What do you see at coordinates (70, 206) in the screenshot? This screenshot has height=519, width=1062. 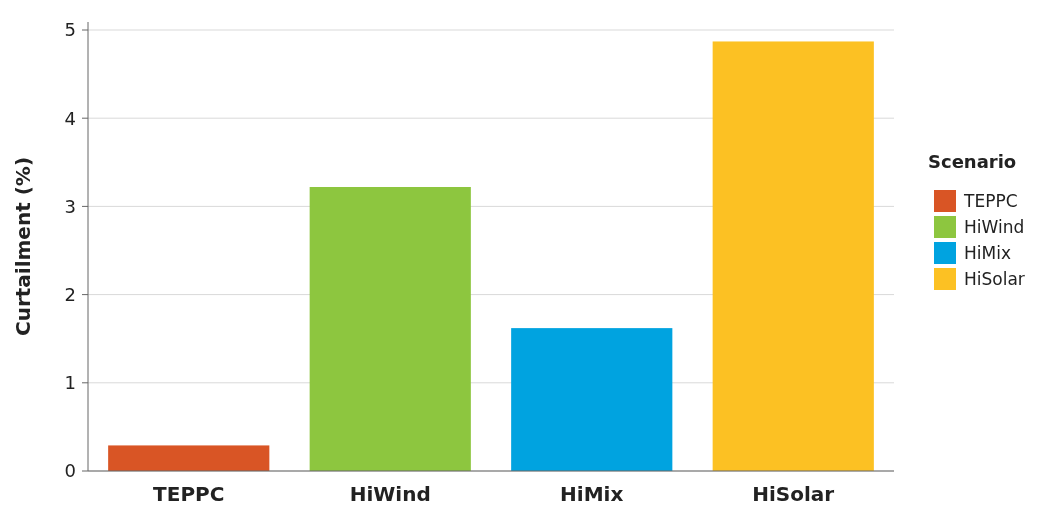 I see `y-tick-label: 3` at bounding box center [70, 206].